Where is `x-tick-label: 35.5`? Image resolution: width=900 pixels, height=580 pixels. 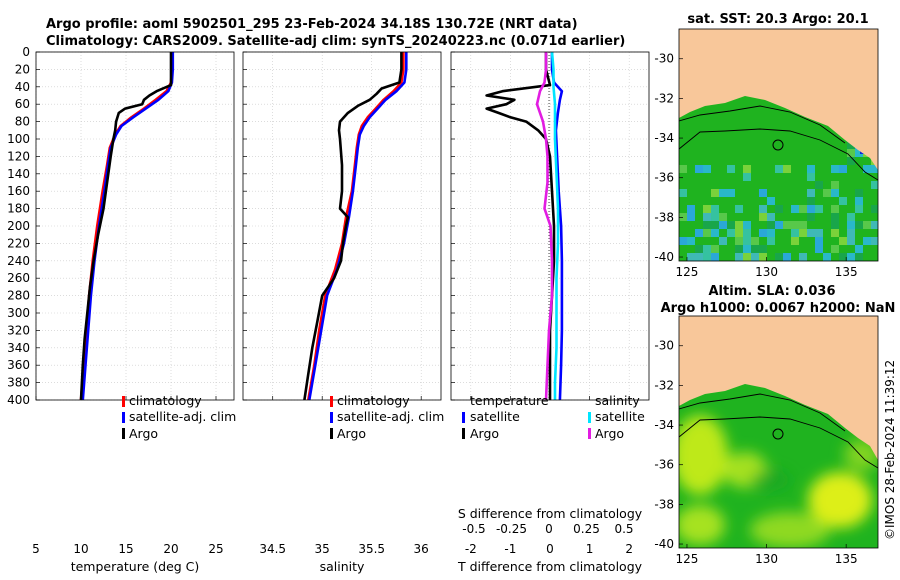 x-tick-label: 35.5 is located at coordinates (371, 549).